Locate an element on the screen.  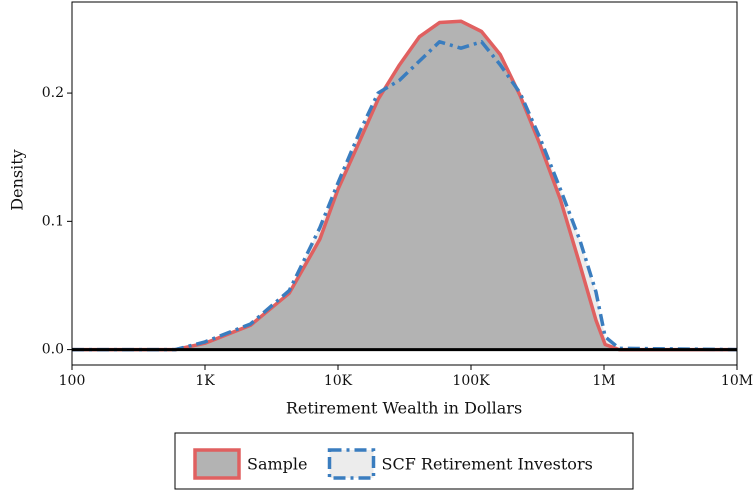
legend-label: SCF Retirement Investors is located at coordinates (487, 464).